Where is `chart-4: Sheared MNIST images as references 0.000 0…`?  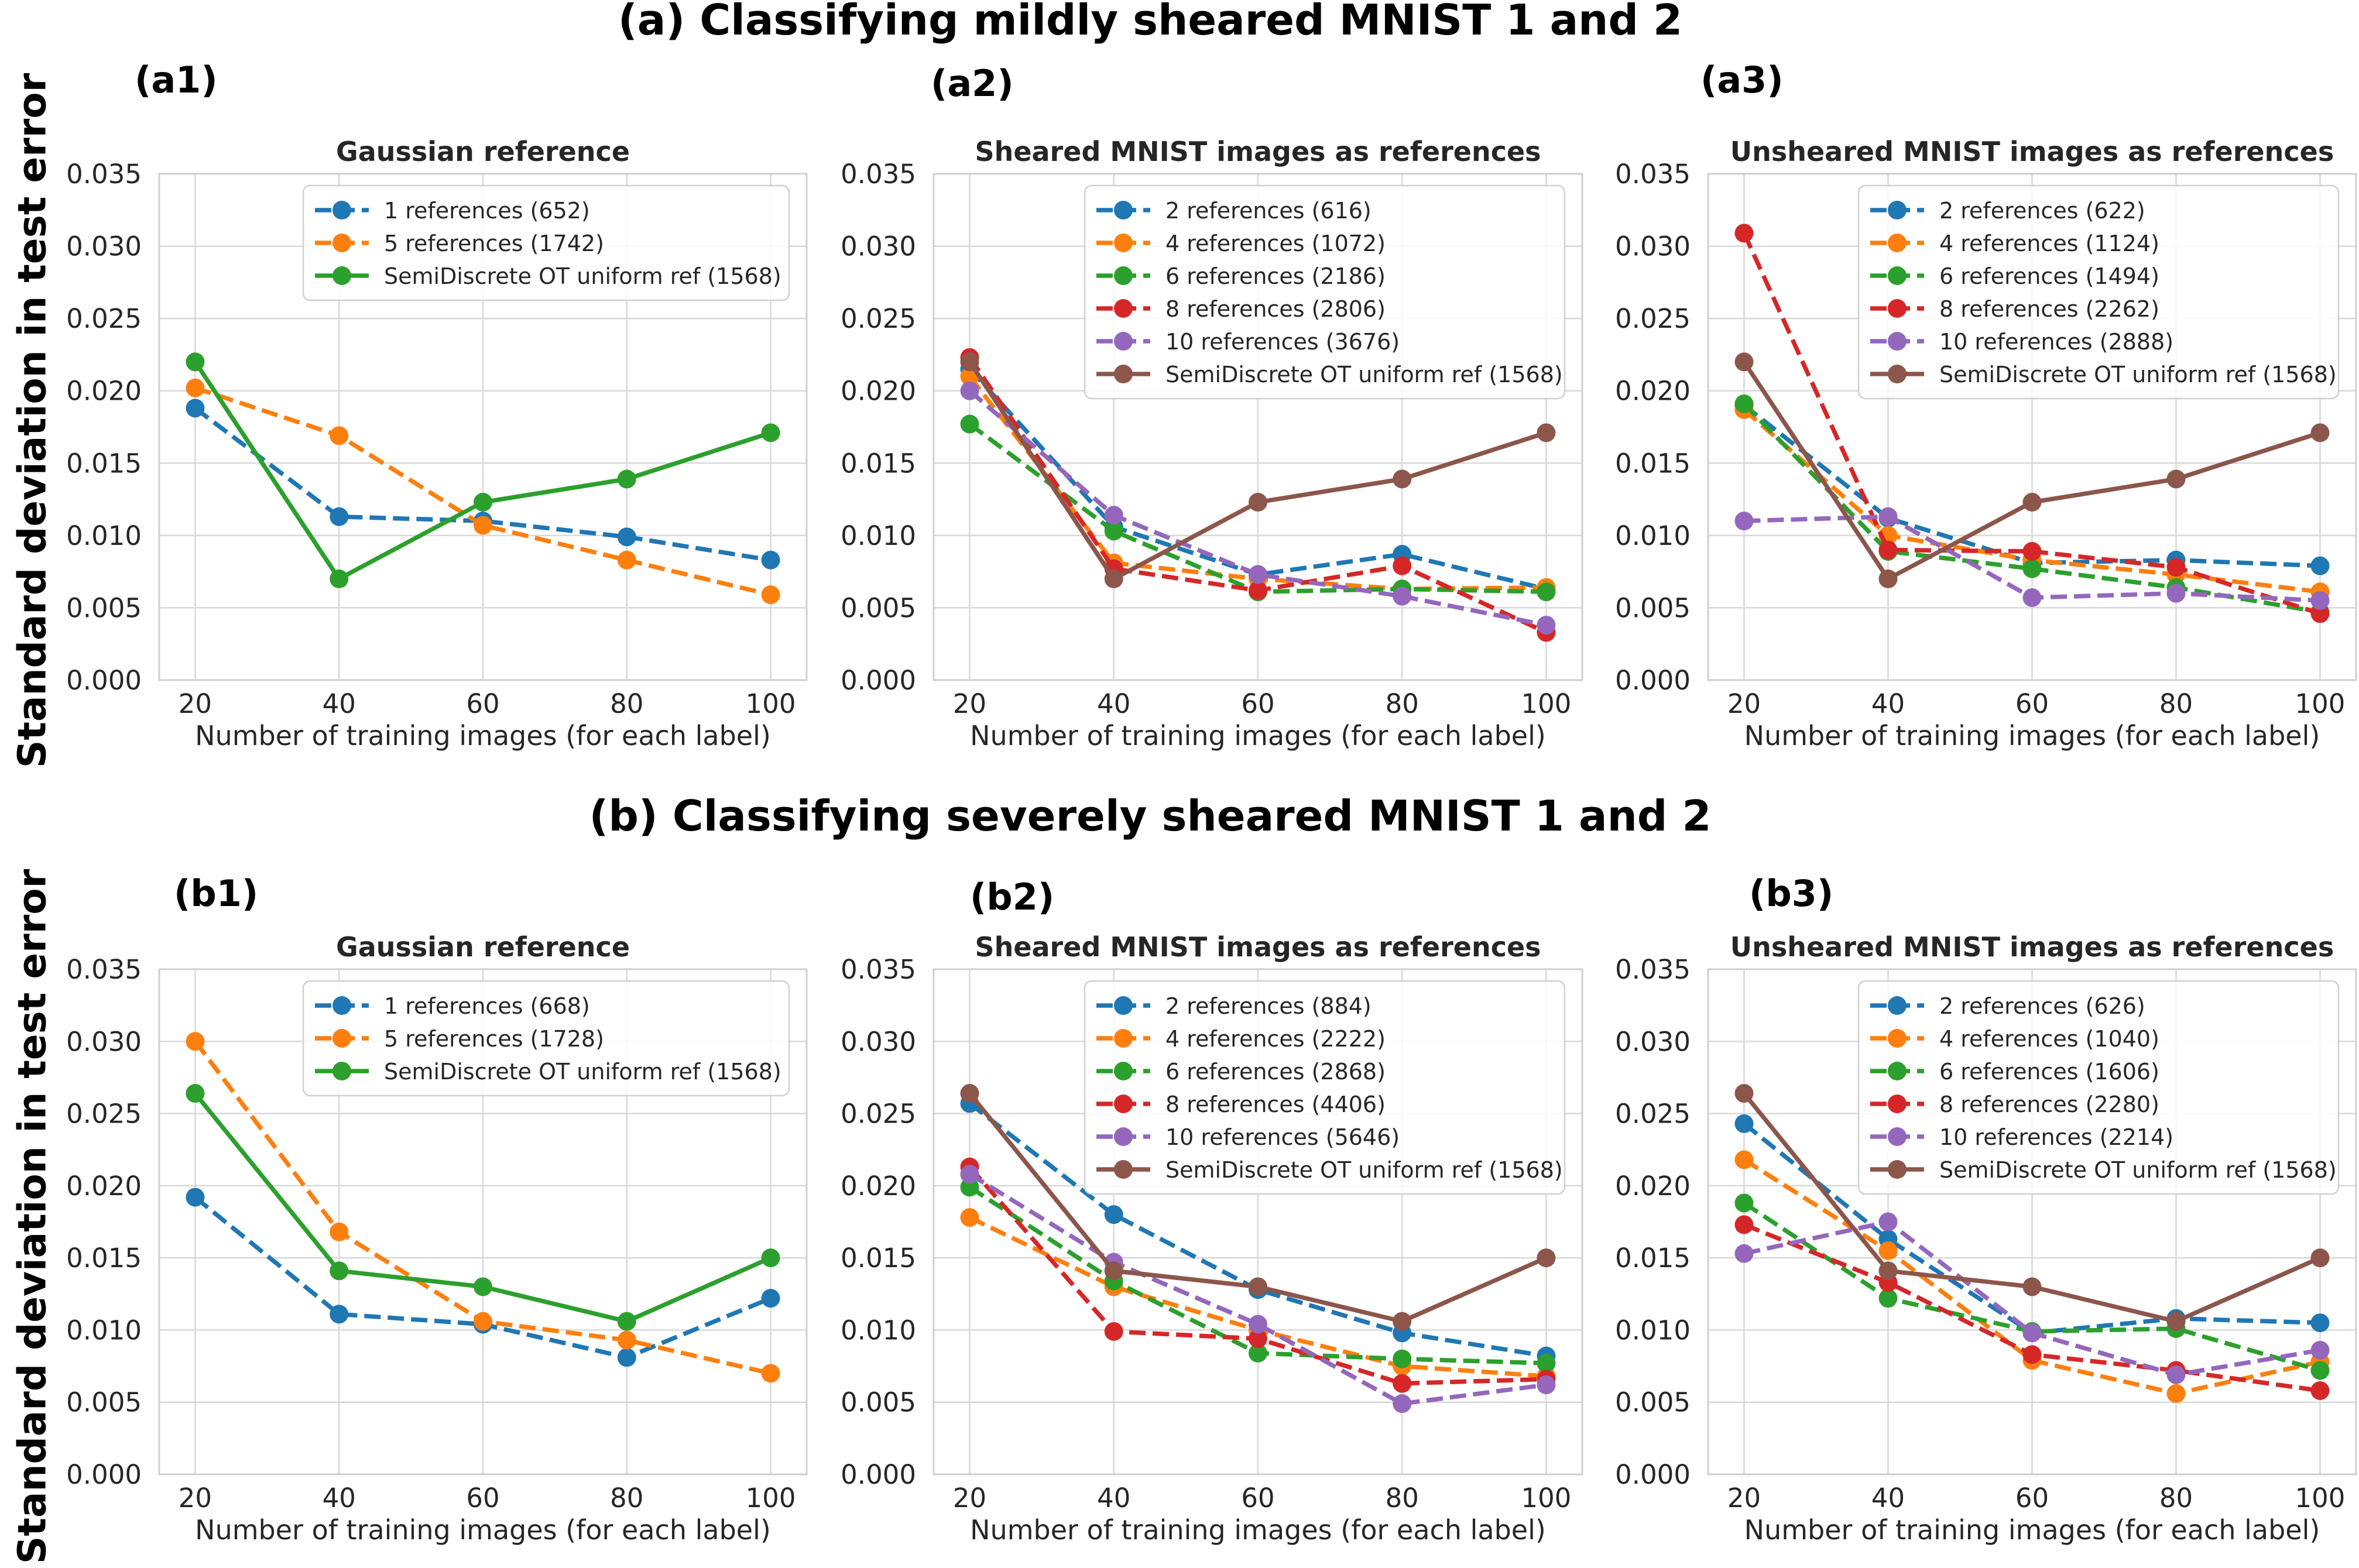 chart-4: Sheared MNIST images as references 0.000 0… is located at coordinates (1212, 1239).